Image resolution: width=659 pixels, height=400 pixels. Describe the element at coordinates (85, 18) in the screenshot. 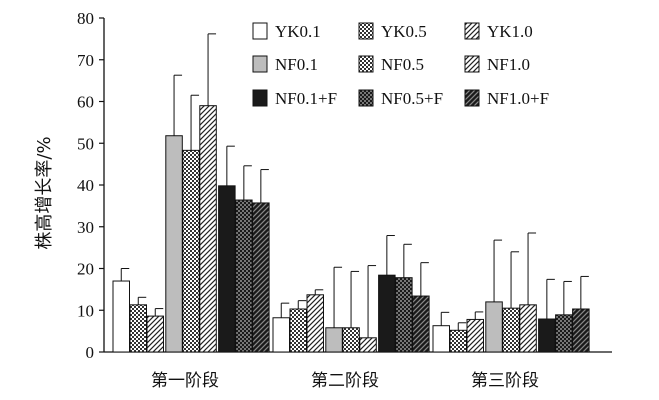

I see `y-tick-label: 80` at that location.